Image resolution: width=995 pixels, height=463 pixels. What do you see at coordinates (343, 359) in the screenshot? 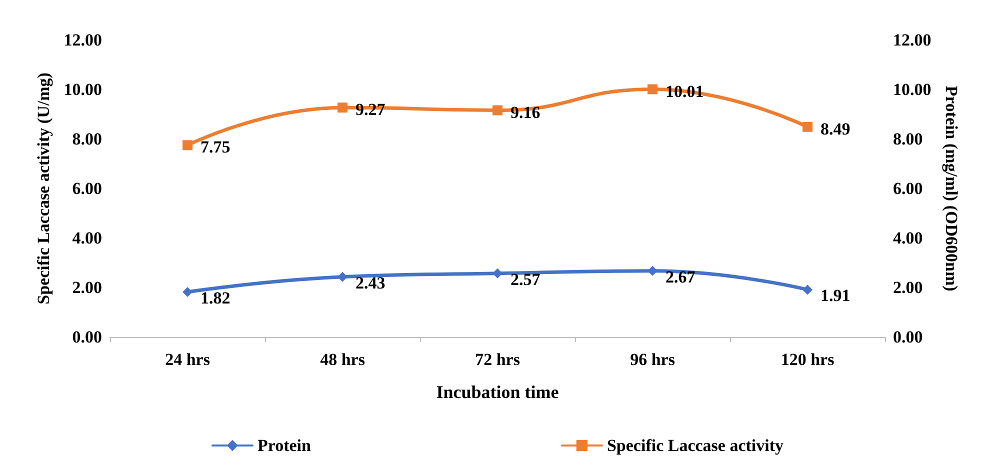
I see `x-tick-label: 48 hrs` at bounding box center [343, 359].